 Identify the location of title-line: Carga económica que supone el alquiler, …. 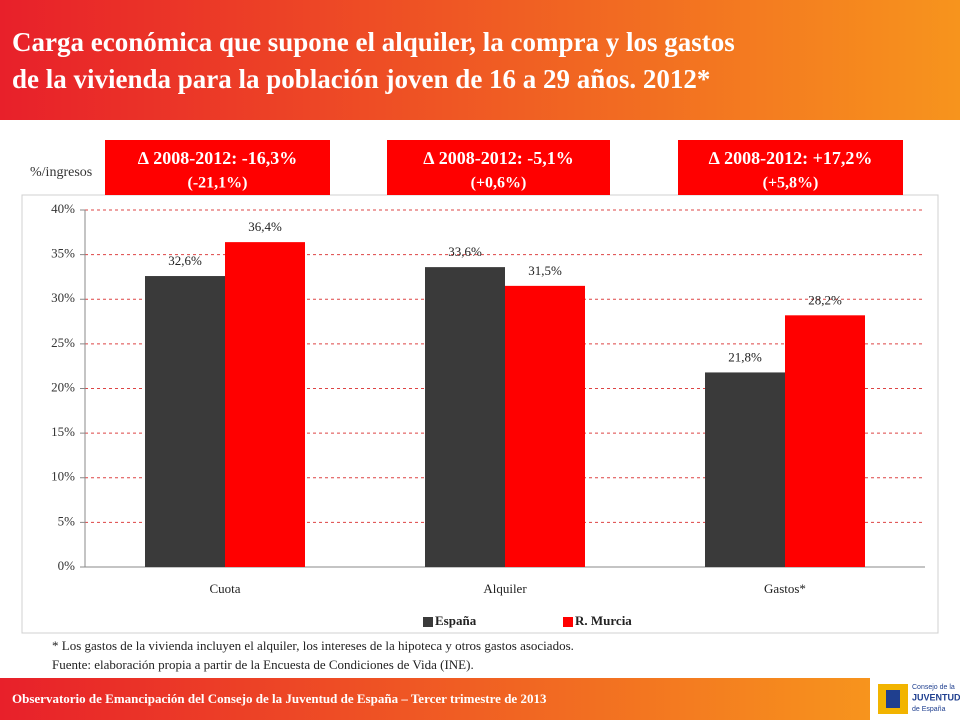
(373, 42).